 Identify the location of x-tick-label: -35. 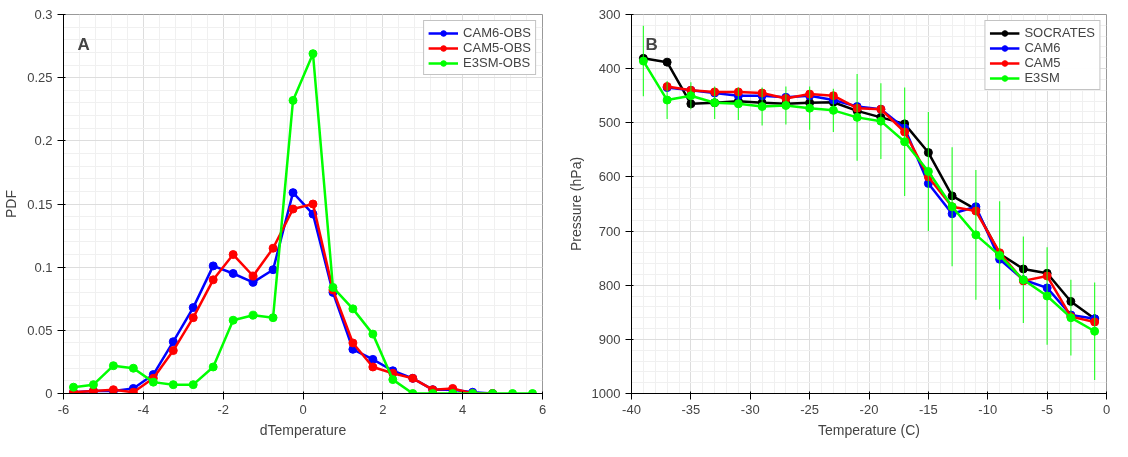
(691, 409).